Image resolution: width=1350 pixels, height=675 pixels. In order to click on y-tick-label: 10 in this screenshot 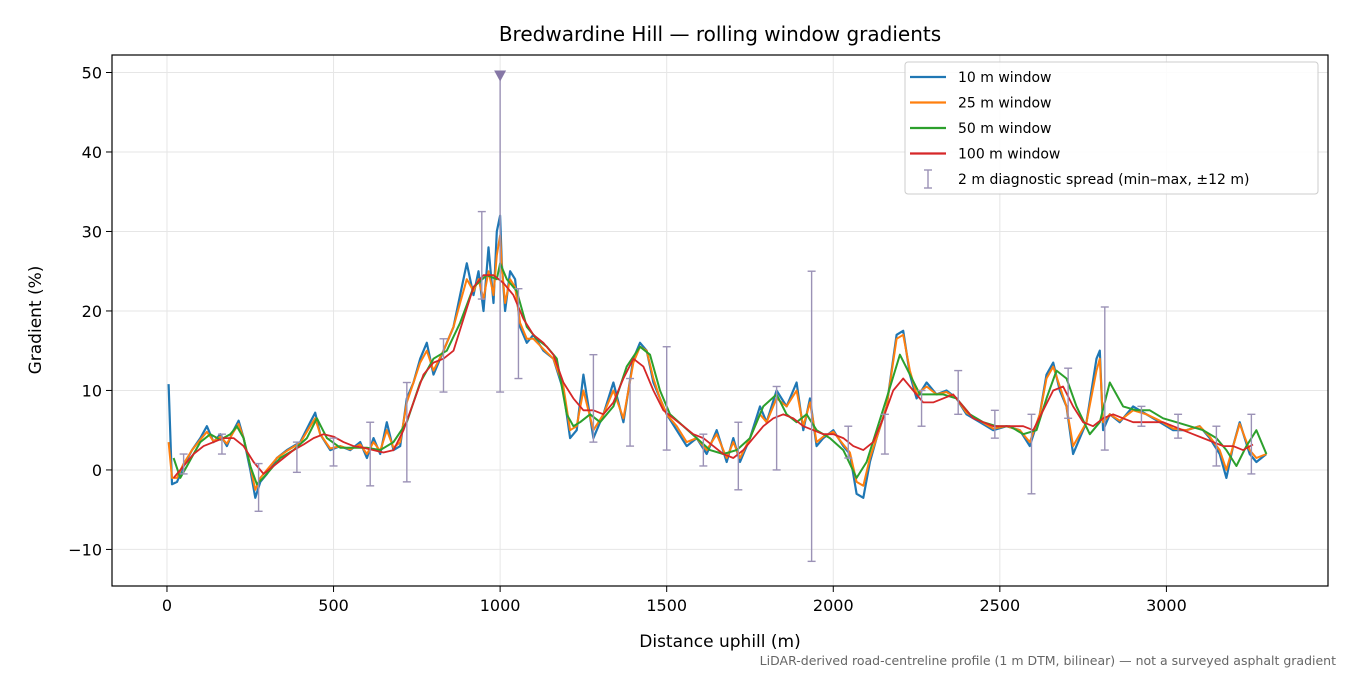, I will do `click(92, 390)`.